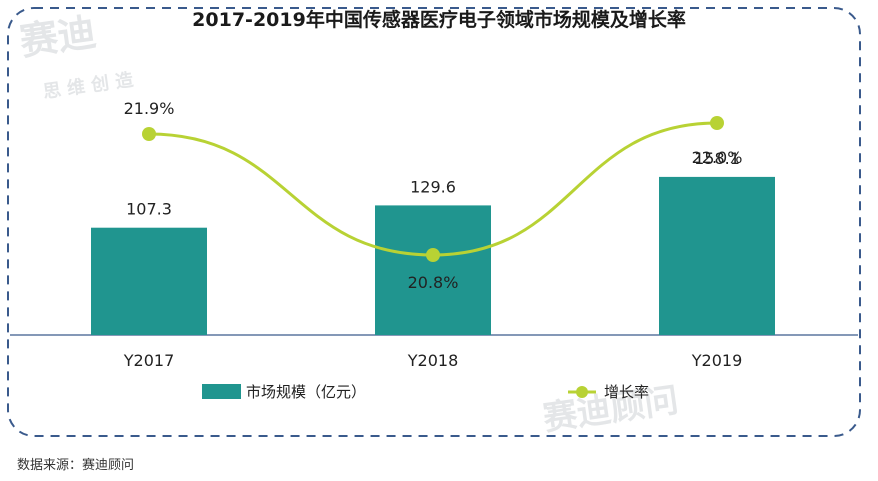 This screenshot has height=481, width=878. What do you see at coordinates (306, 392) in the screenshot?
I see `legend-bar-label: 市场规模（亿元）` at bounding box center [306, 392].